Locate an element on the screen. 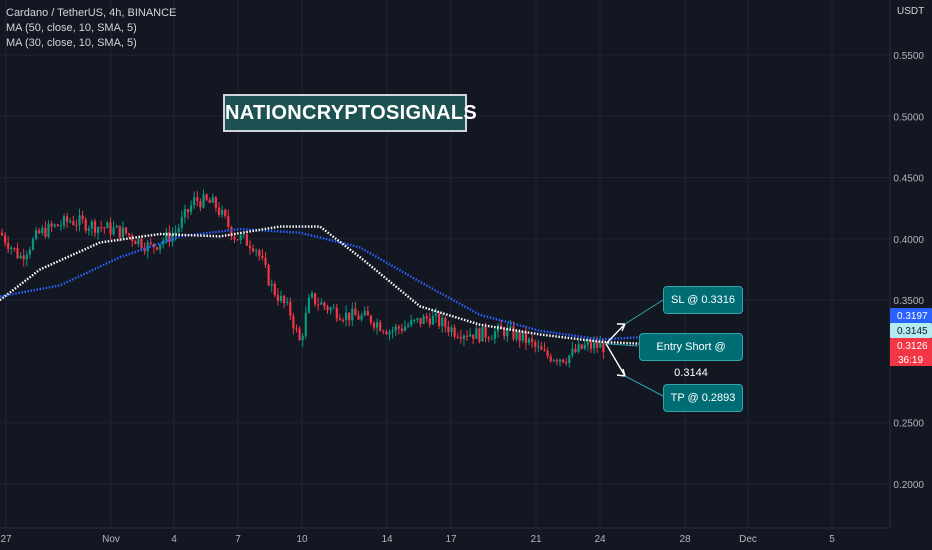 The width and height of the screenshot is (932, 550). sl-connector is located at coordinates (644, 312).